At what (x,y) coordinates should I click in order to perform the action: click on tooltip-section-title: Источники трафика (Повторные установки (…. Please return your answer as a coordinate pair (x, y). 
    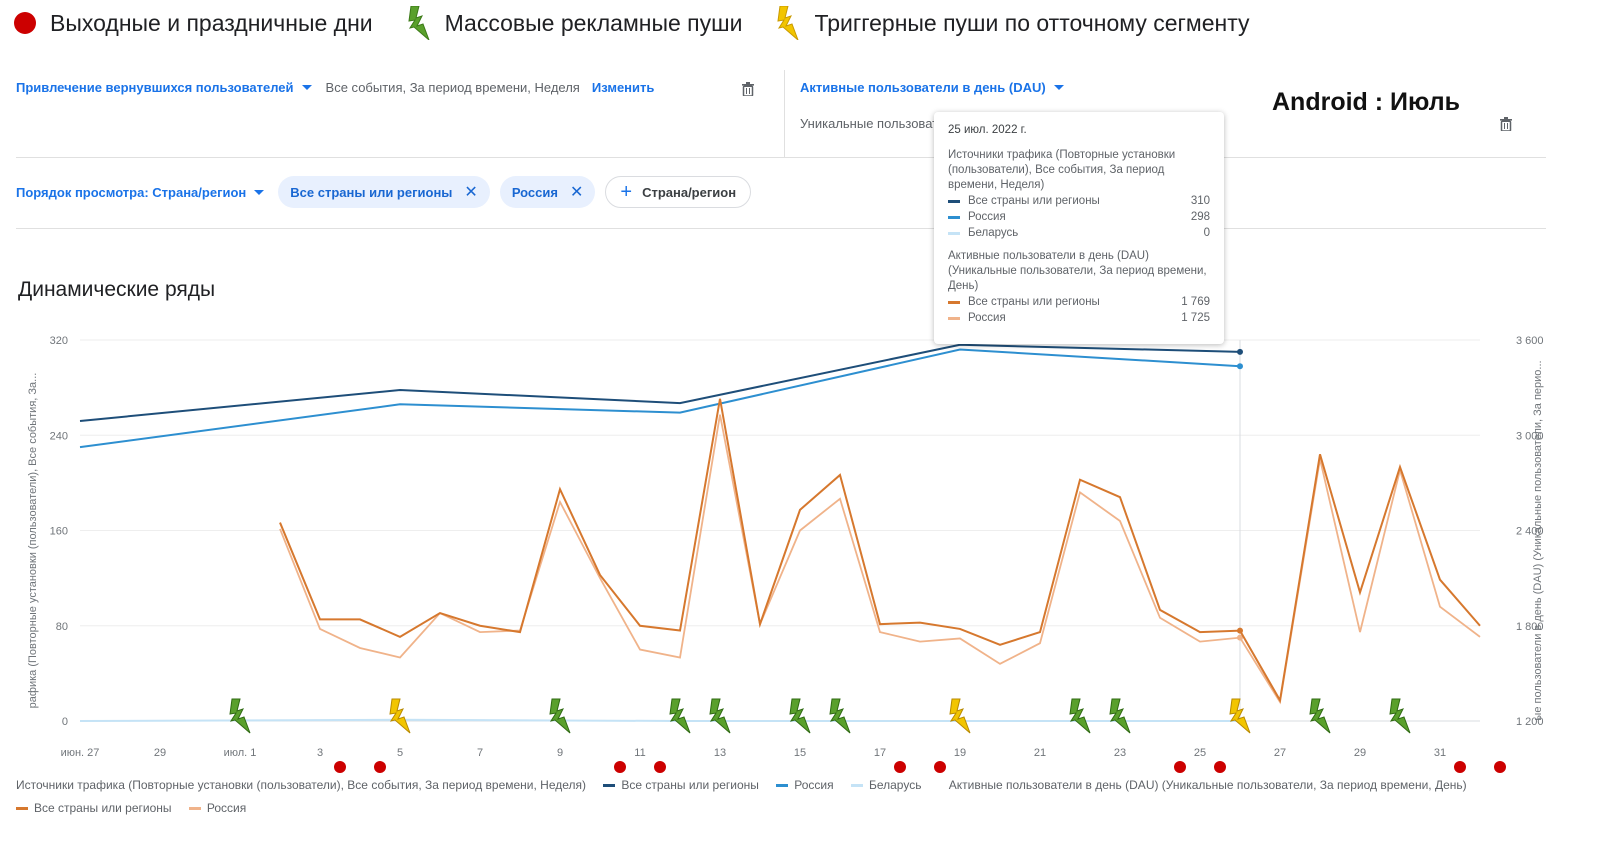
    Looking at the image, I should click on (1062, 170).